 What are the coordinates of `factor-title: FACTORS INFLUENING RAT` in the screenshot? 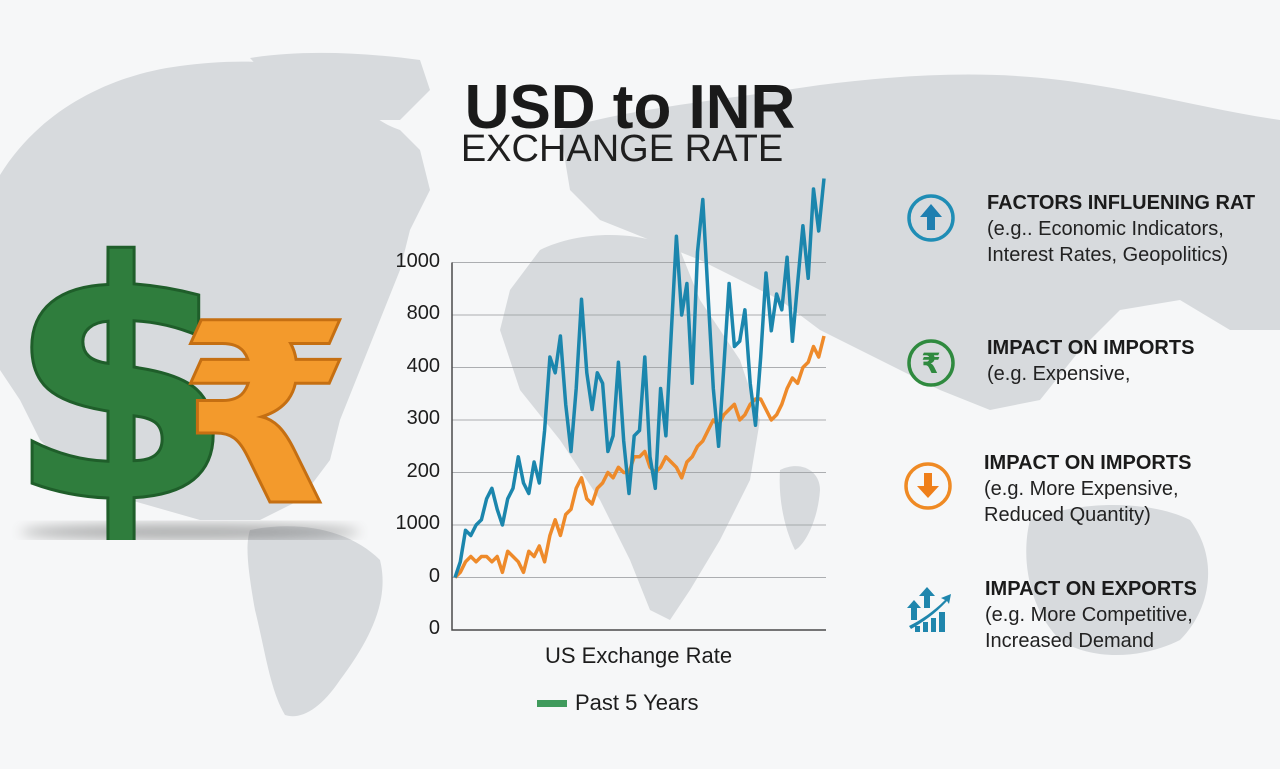 It's located at (1121, 203).